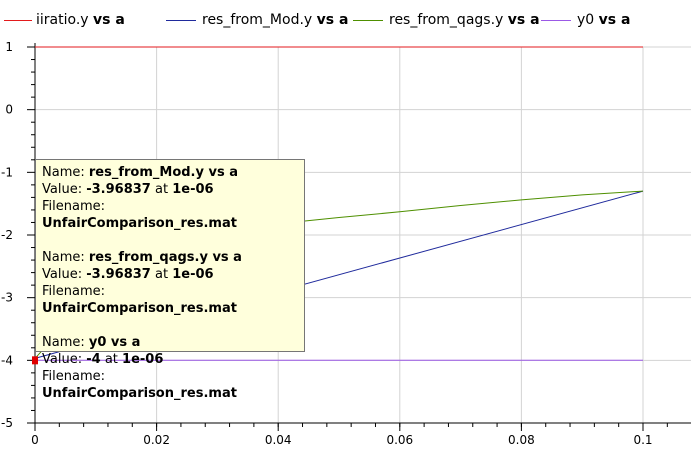  I want to click on tooltip-value: -4, so click(93, 359).